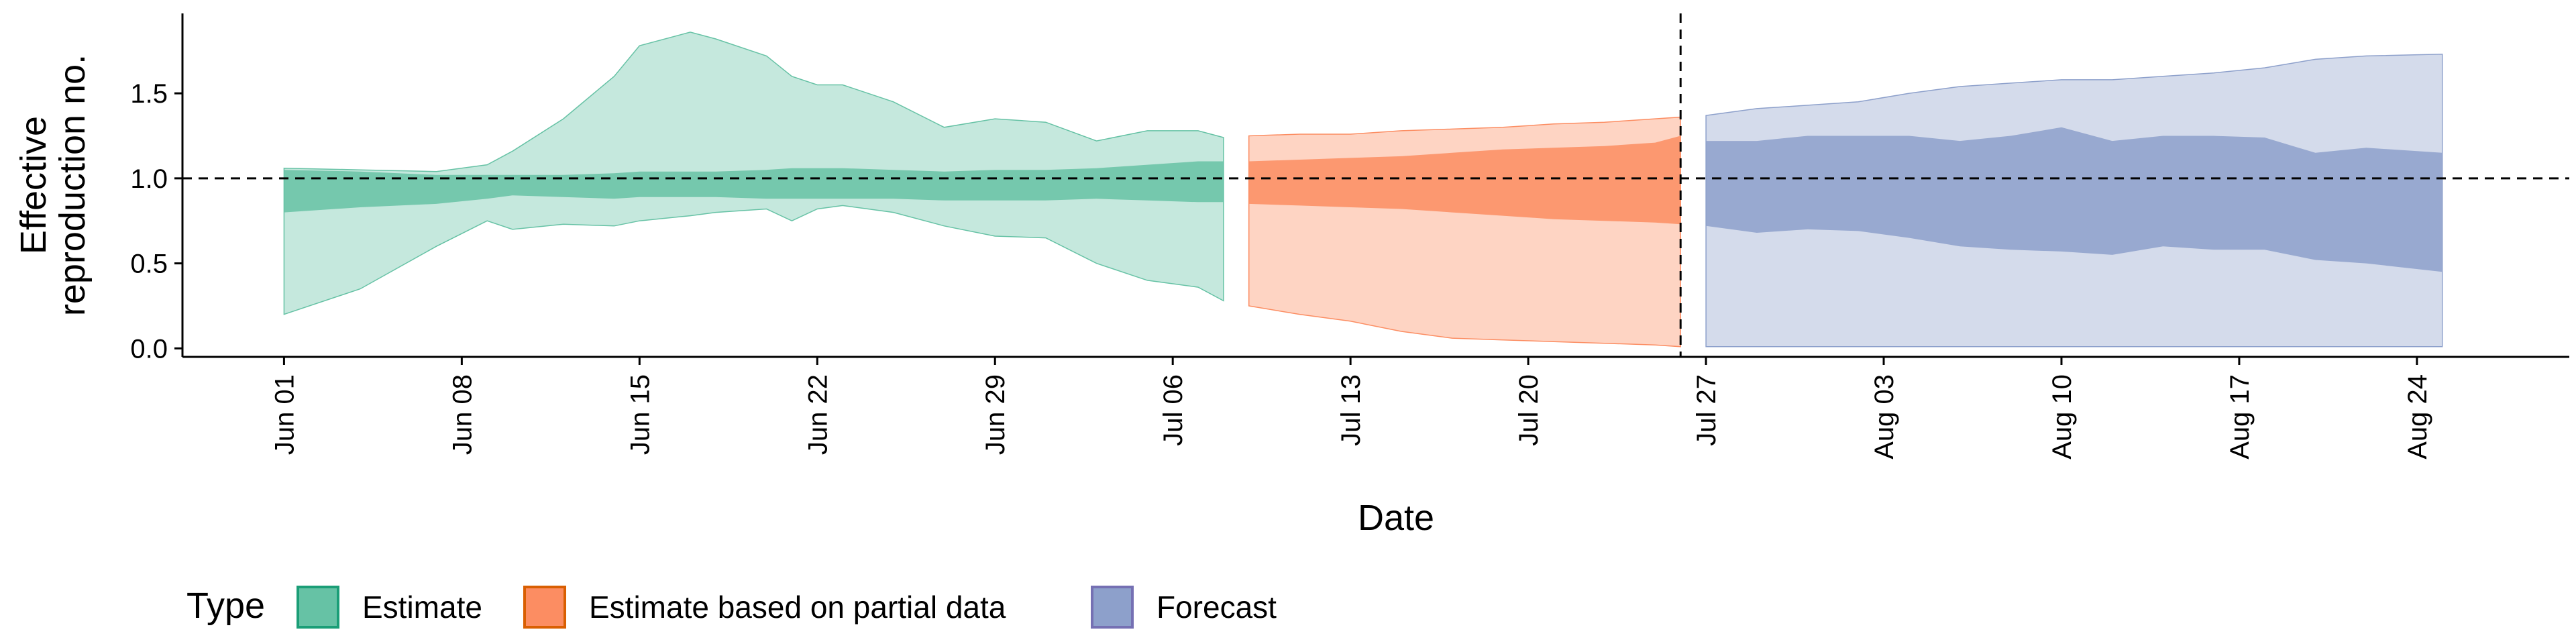  I want to click on legend-label: Forecast, so click(1217, 607).